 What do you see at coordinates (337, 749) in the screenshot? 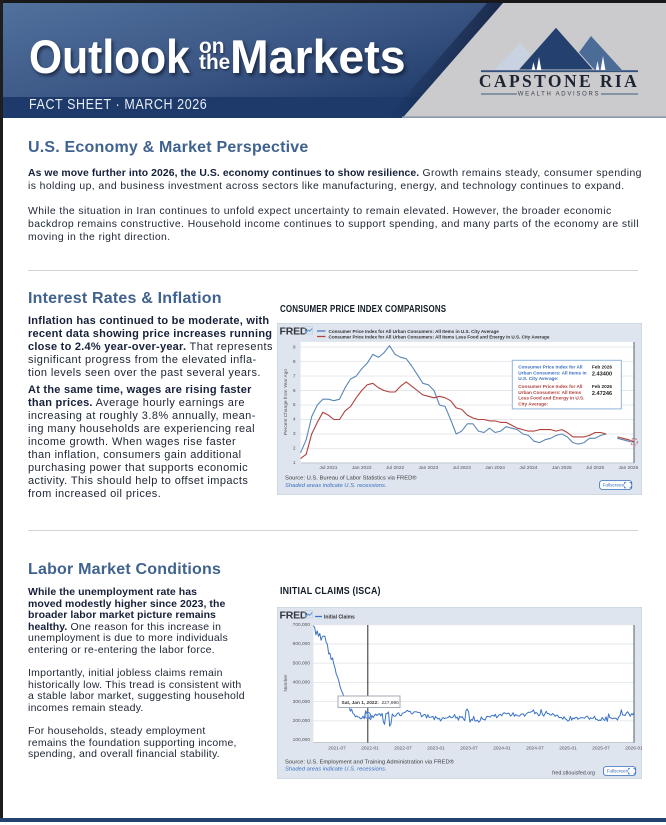
I see `svg-text: 2021-07` at bounding box center [337, 749].